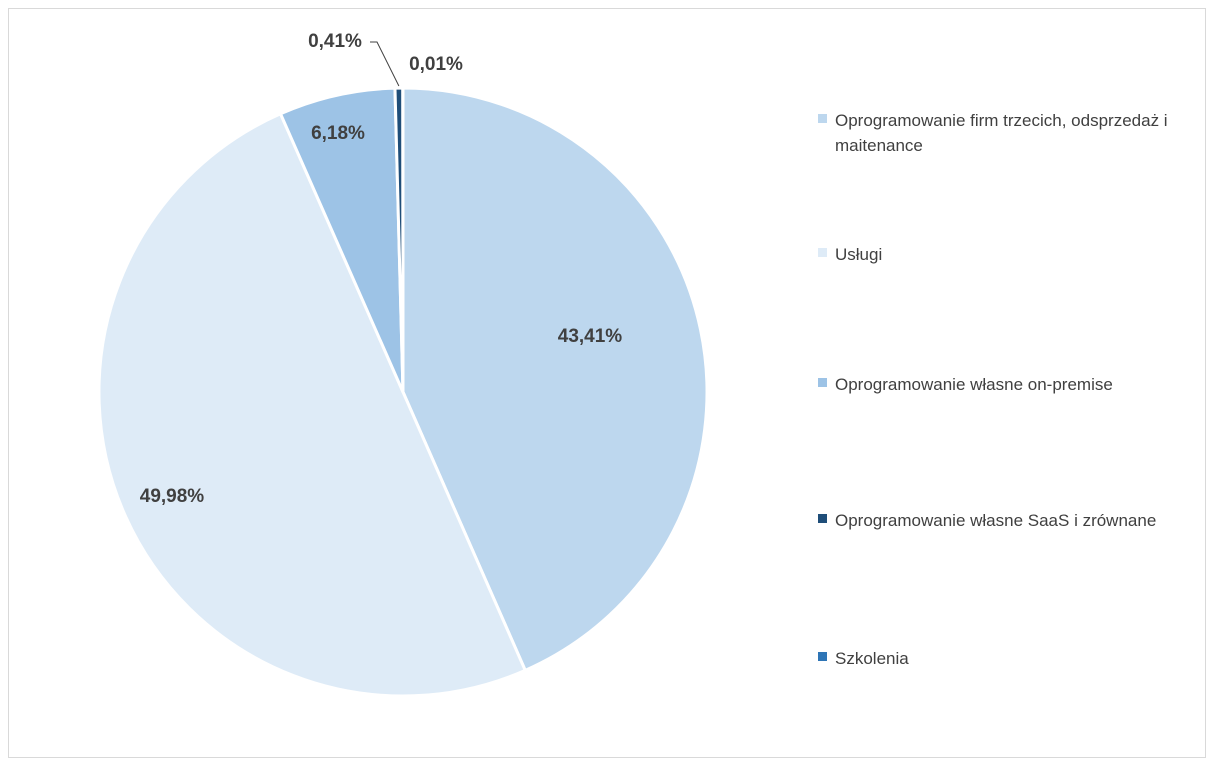 This screenshot has height=761, width=1208. What do you see at coordinates (1003, 658) in the screenshot?
I see `legend-item-5: Szkolenia` at bounding box center [1003, 658].